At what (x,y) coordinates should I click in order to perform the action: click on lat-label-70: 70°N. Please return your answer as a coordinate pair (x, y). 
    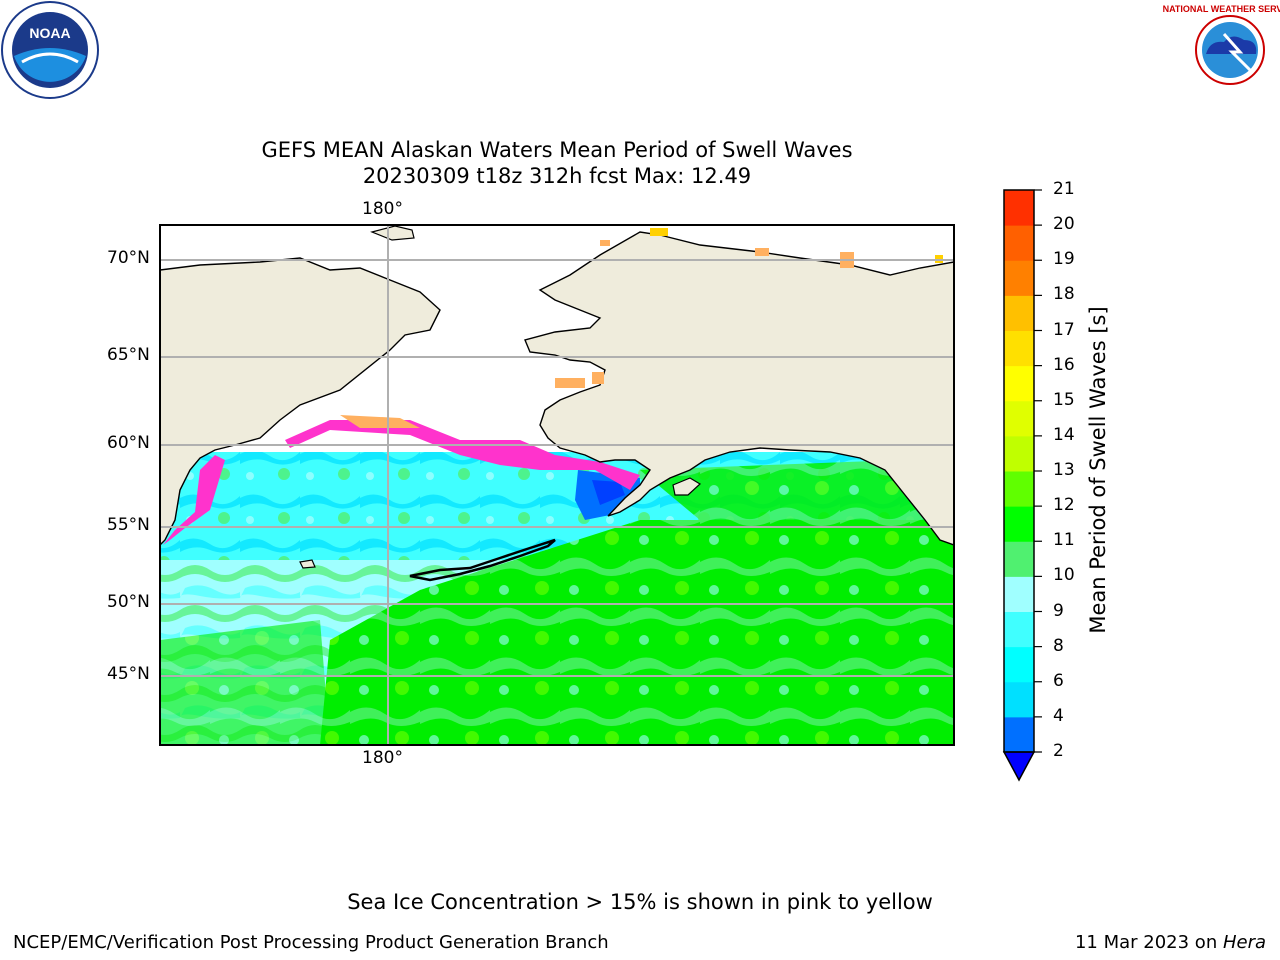
    Looking at the image, I should click on (128, 258).